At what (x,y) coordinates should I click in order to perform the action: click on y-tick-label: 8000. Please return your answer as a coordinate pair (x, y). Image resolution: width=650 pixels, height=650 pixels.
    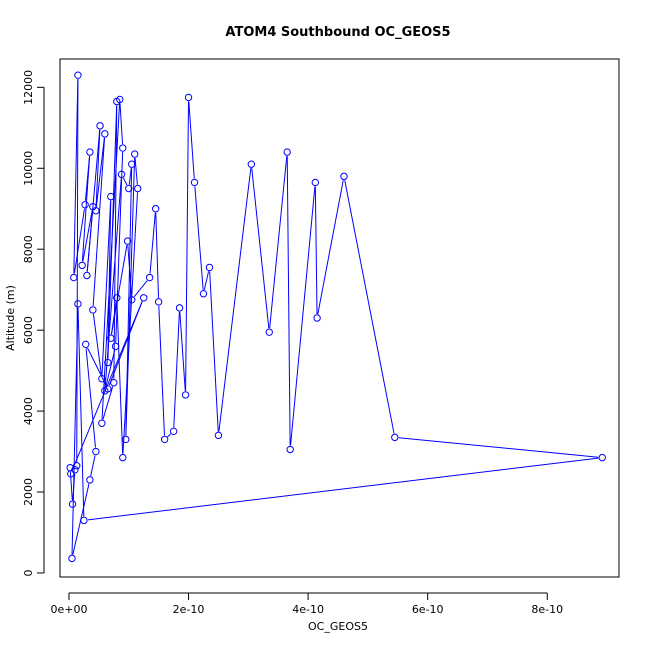
    Looking at the image, I should click on (28, 249).